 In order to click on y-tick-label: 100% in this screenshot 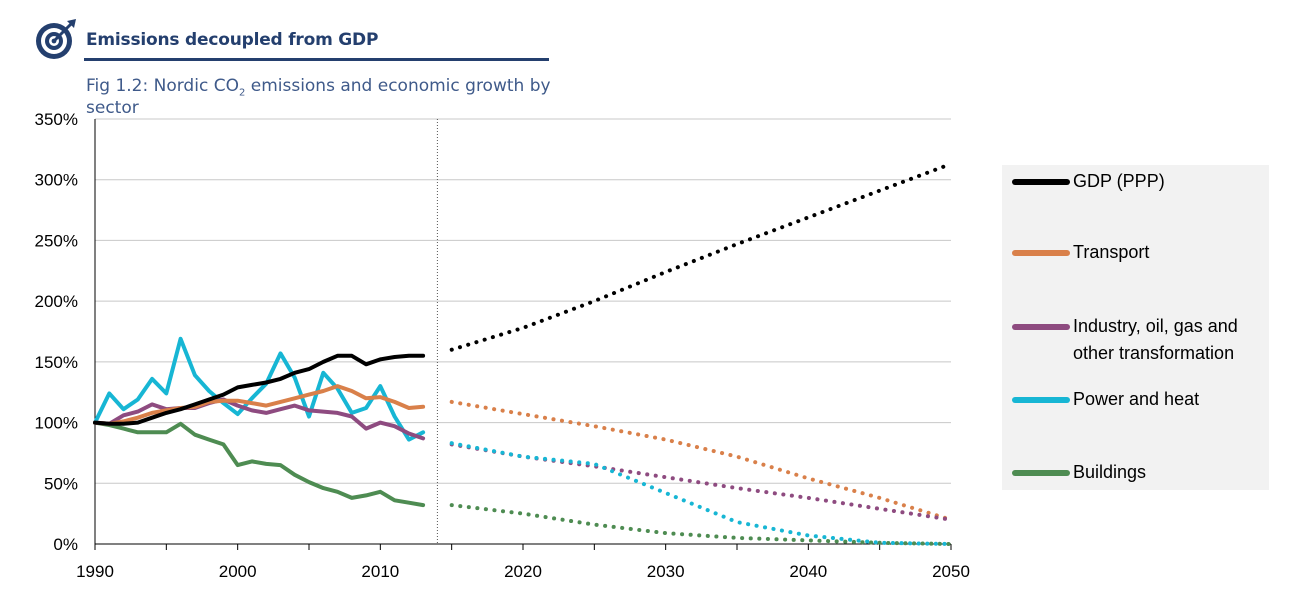, I will do `click(56, 423)`.